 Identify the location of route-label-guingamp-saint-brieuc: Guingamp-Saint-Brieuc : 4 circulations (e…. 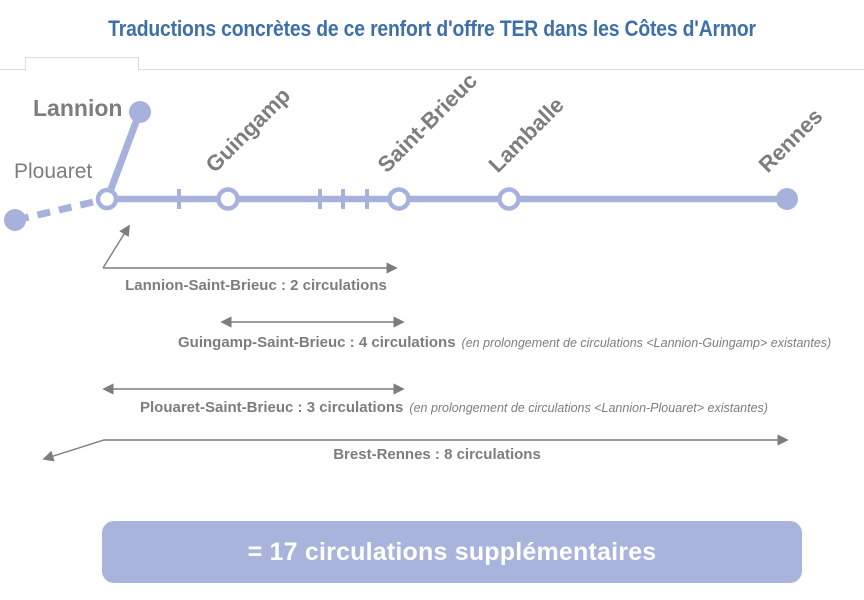
(504, 342).